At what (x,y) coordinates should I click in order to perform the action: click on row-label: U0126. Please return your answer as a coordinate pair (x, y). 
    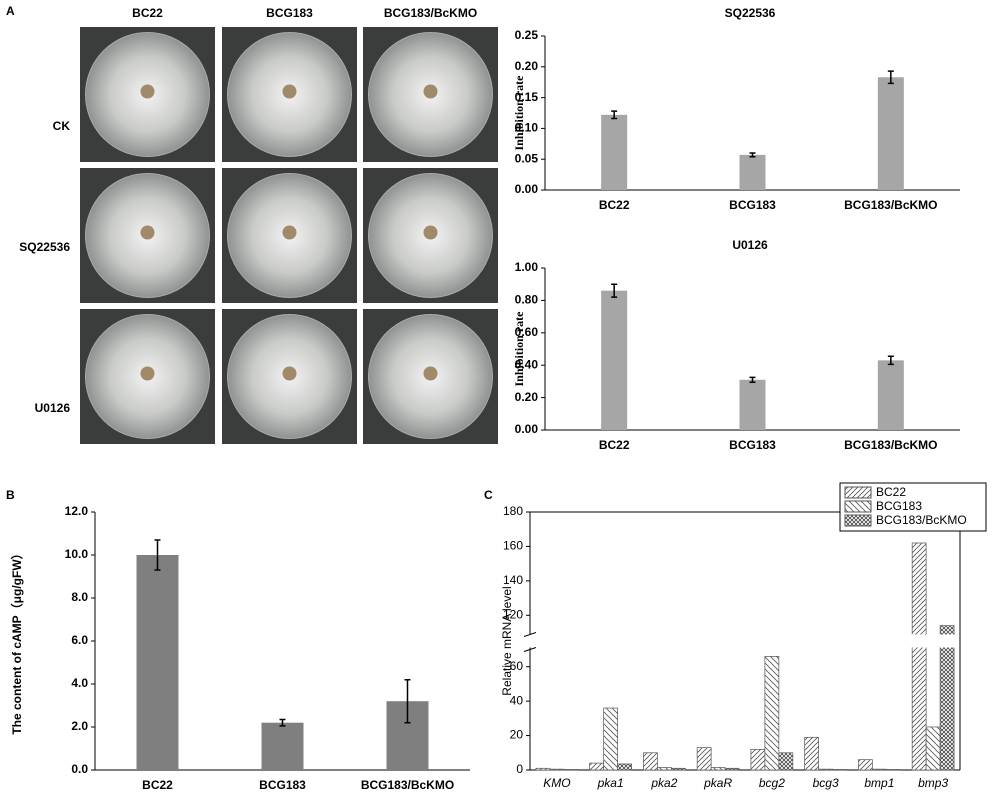
    Looking at the image, I should click on (53, 408).